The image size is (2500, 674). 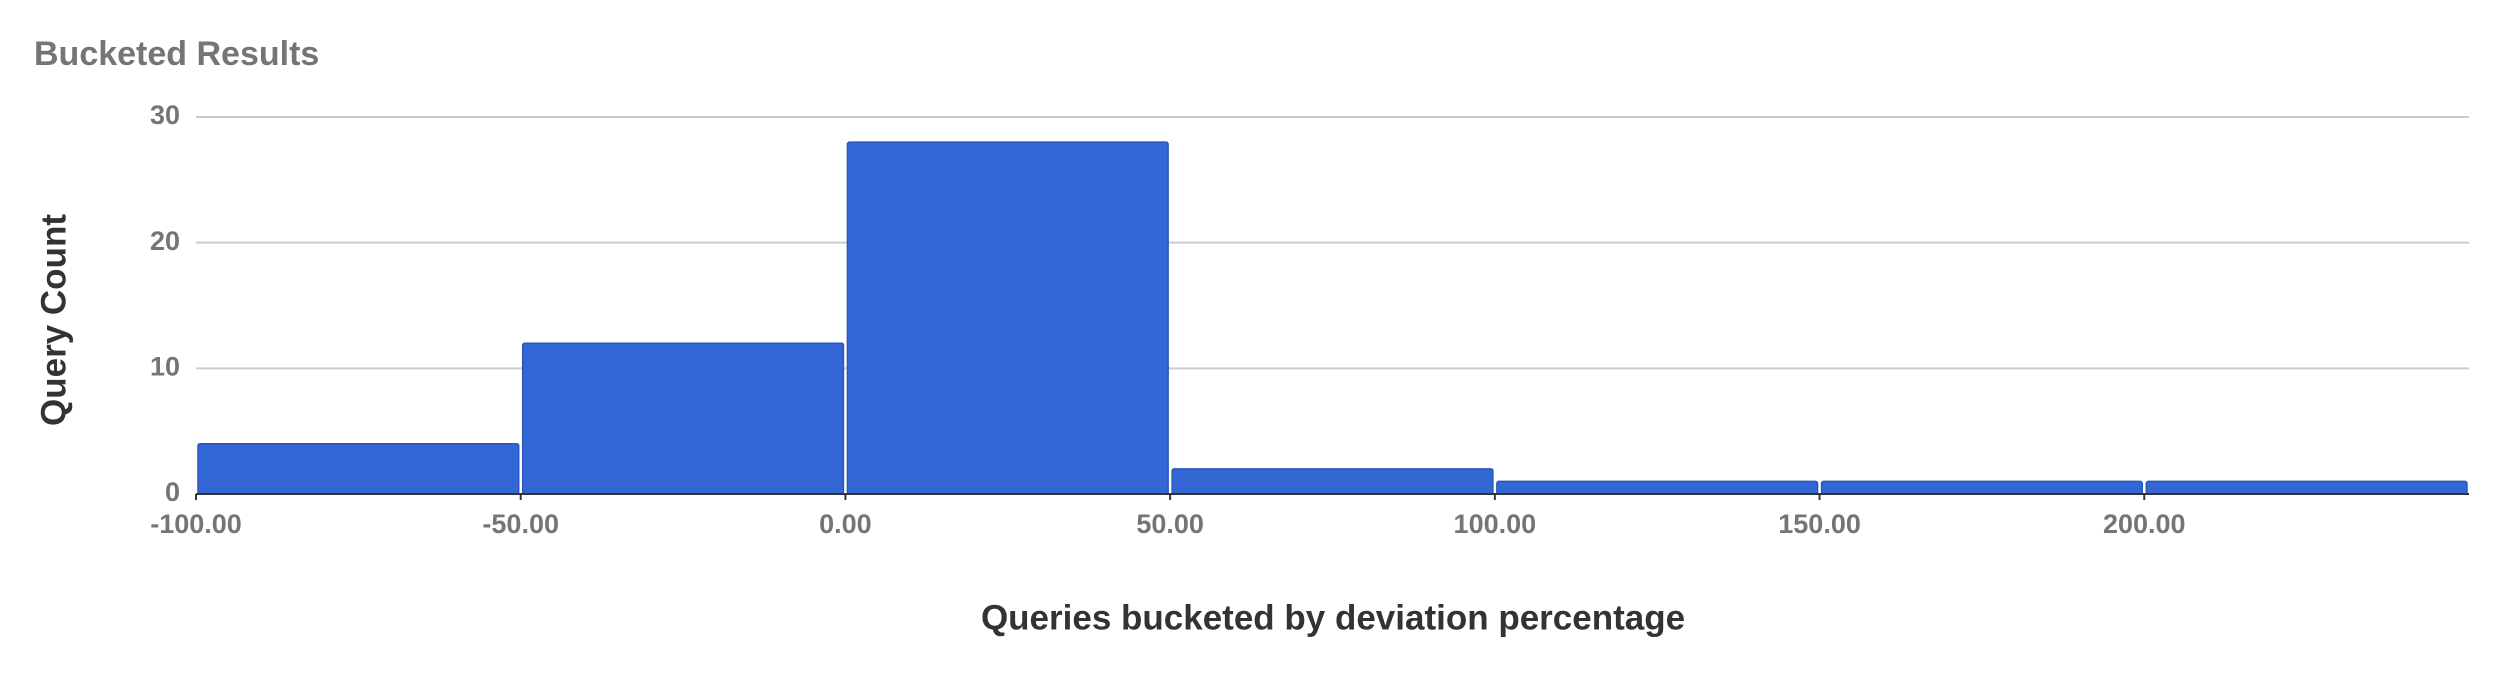 I want to click on y-tick-label: 20, so click(x=165, y=241).